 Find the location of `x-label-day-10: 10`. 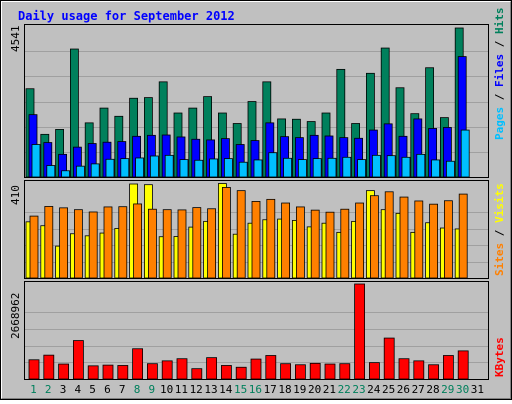

x-label-day-10: 10 is located at coordinates (166, 389).